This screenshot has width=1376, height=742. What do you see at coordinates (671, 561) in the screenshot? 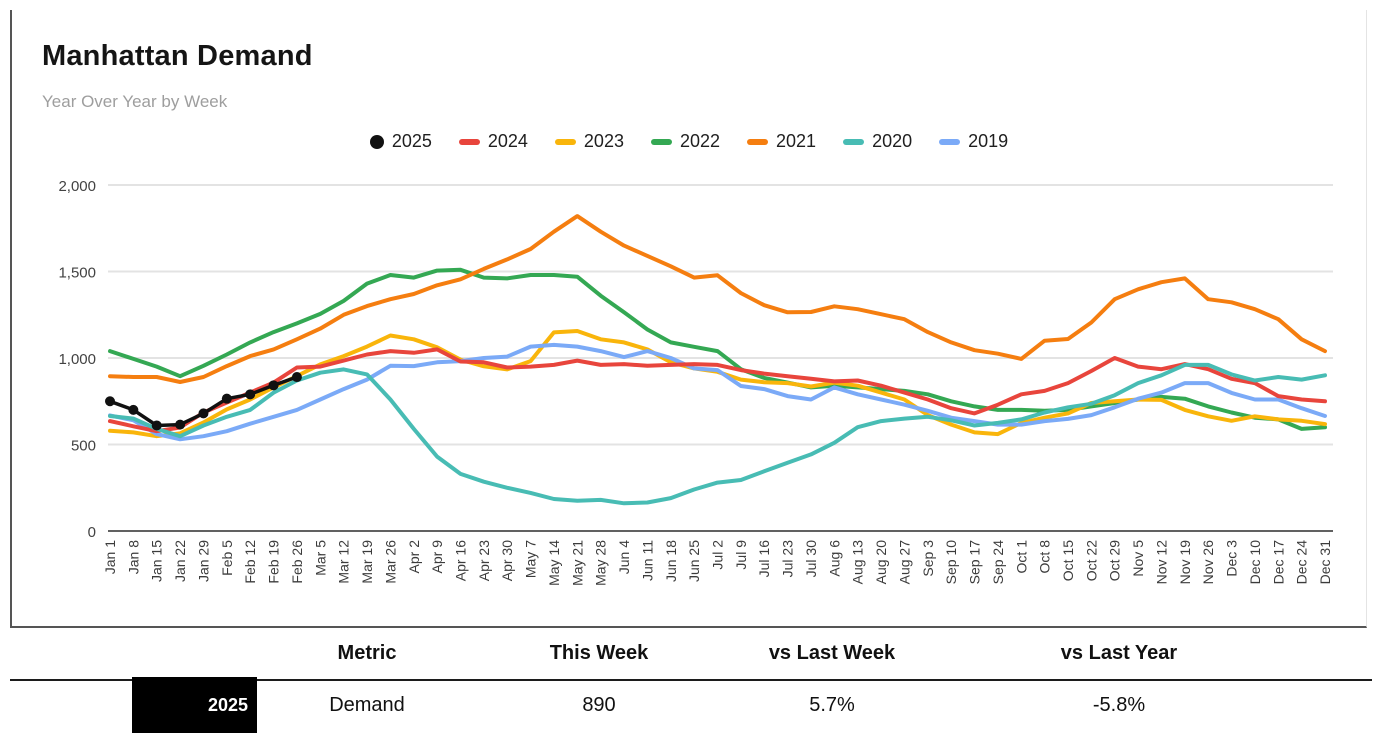
I see `x-tick-label: Jun 18` at bounding box center [671, 561].